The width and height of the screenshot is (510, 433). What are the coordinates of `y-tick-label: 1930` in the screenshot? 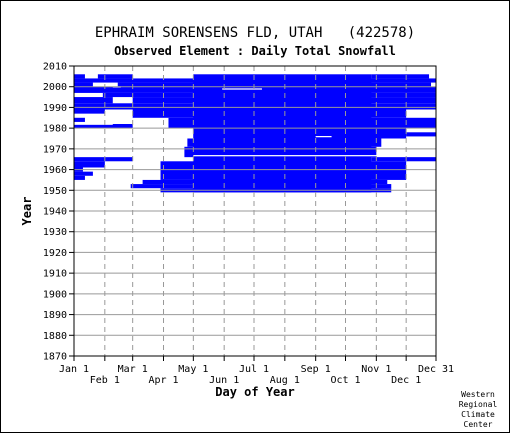 It's located at (55, 232).